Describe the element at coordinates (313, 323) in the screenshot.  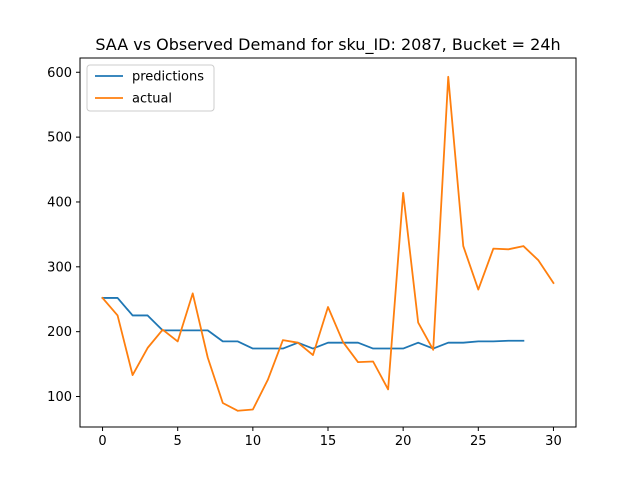
I see `series-line-predictions` at that location.